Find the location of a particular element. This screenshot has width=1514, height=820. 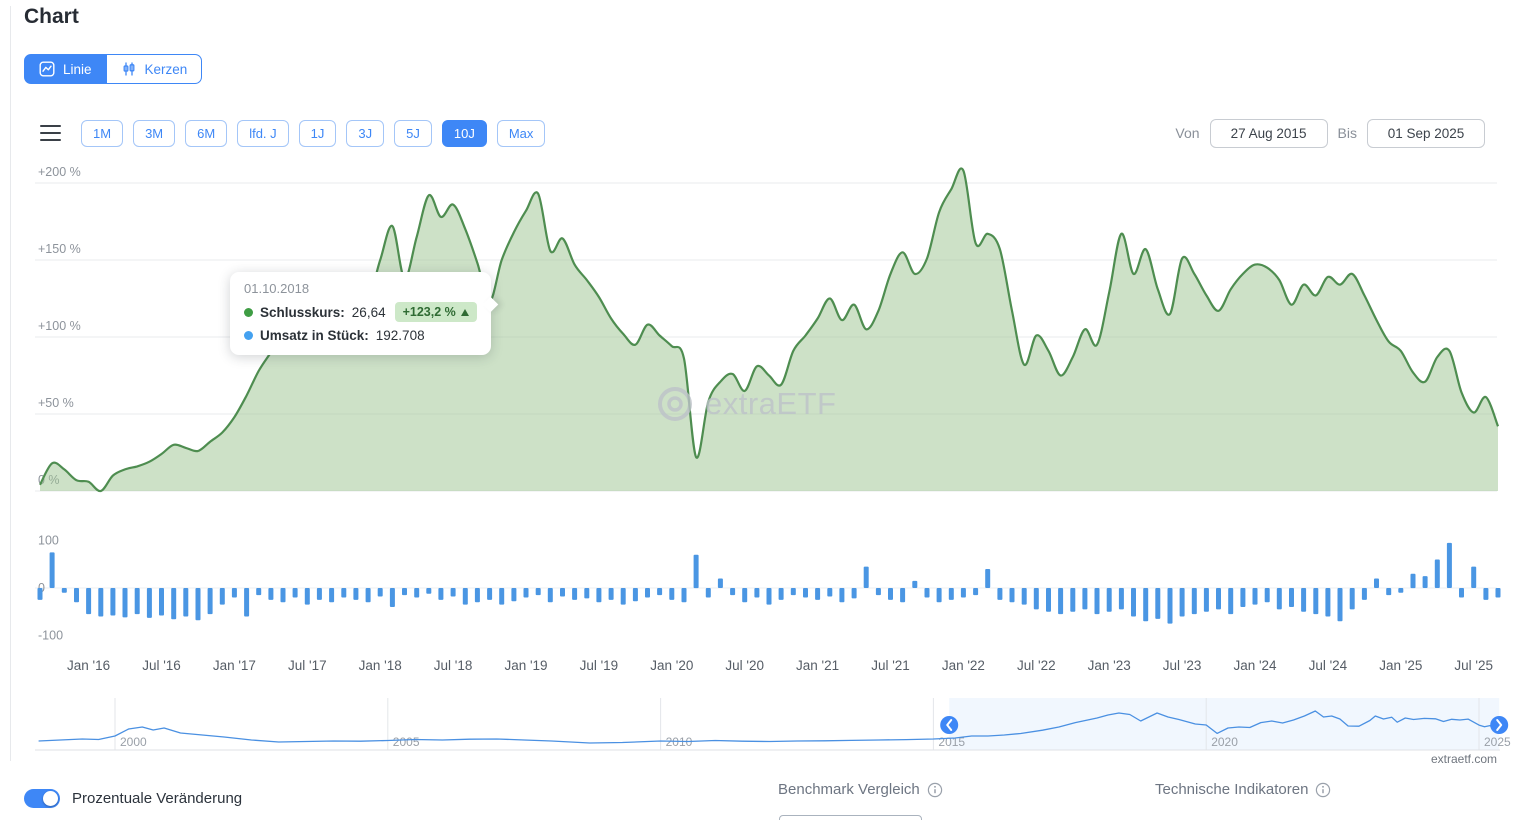

x-axis-label: Jul '25 is located at coordinates (1473, 665).